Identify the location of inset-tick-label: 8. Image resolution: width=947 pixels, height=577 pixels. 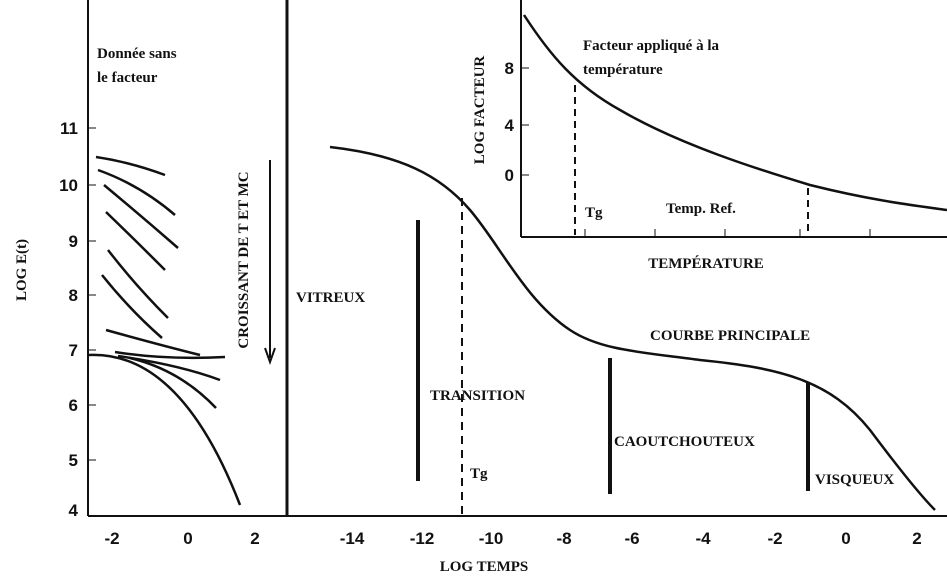
(509, 68).